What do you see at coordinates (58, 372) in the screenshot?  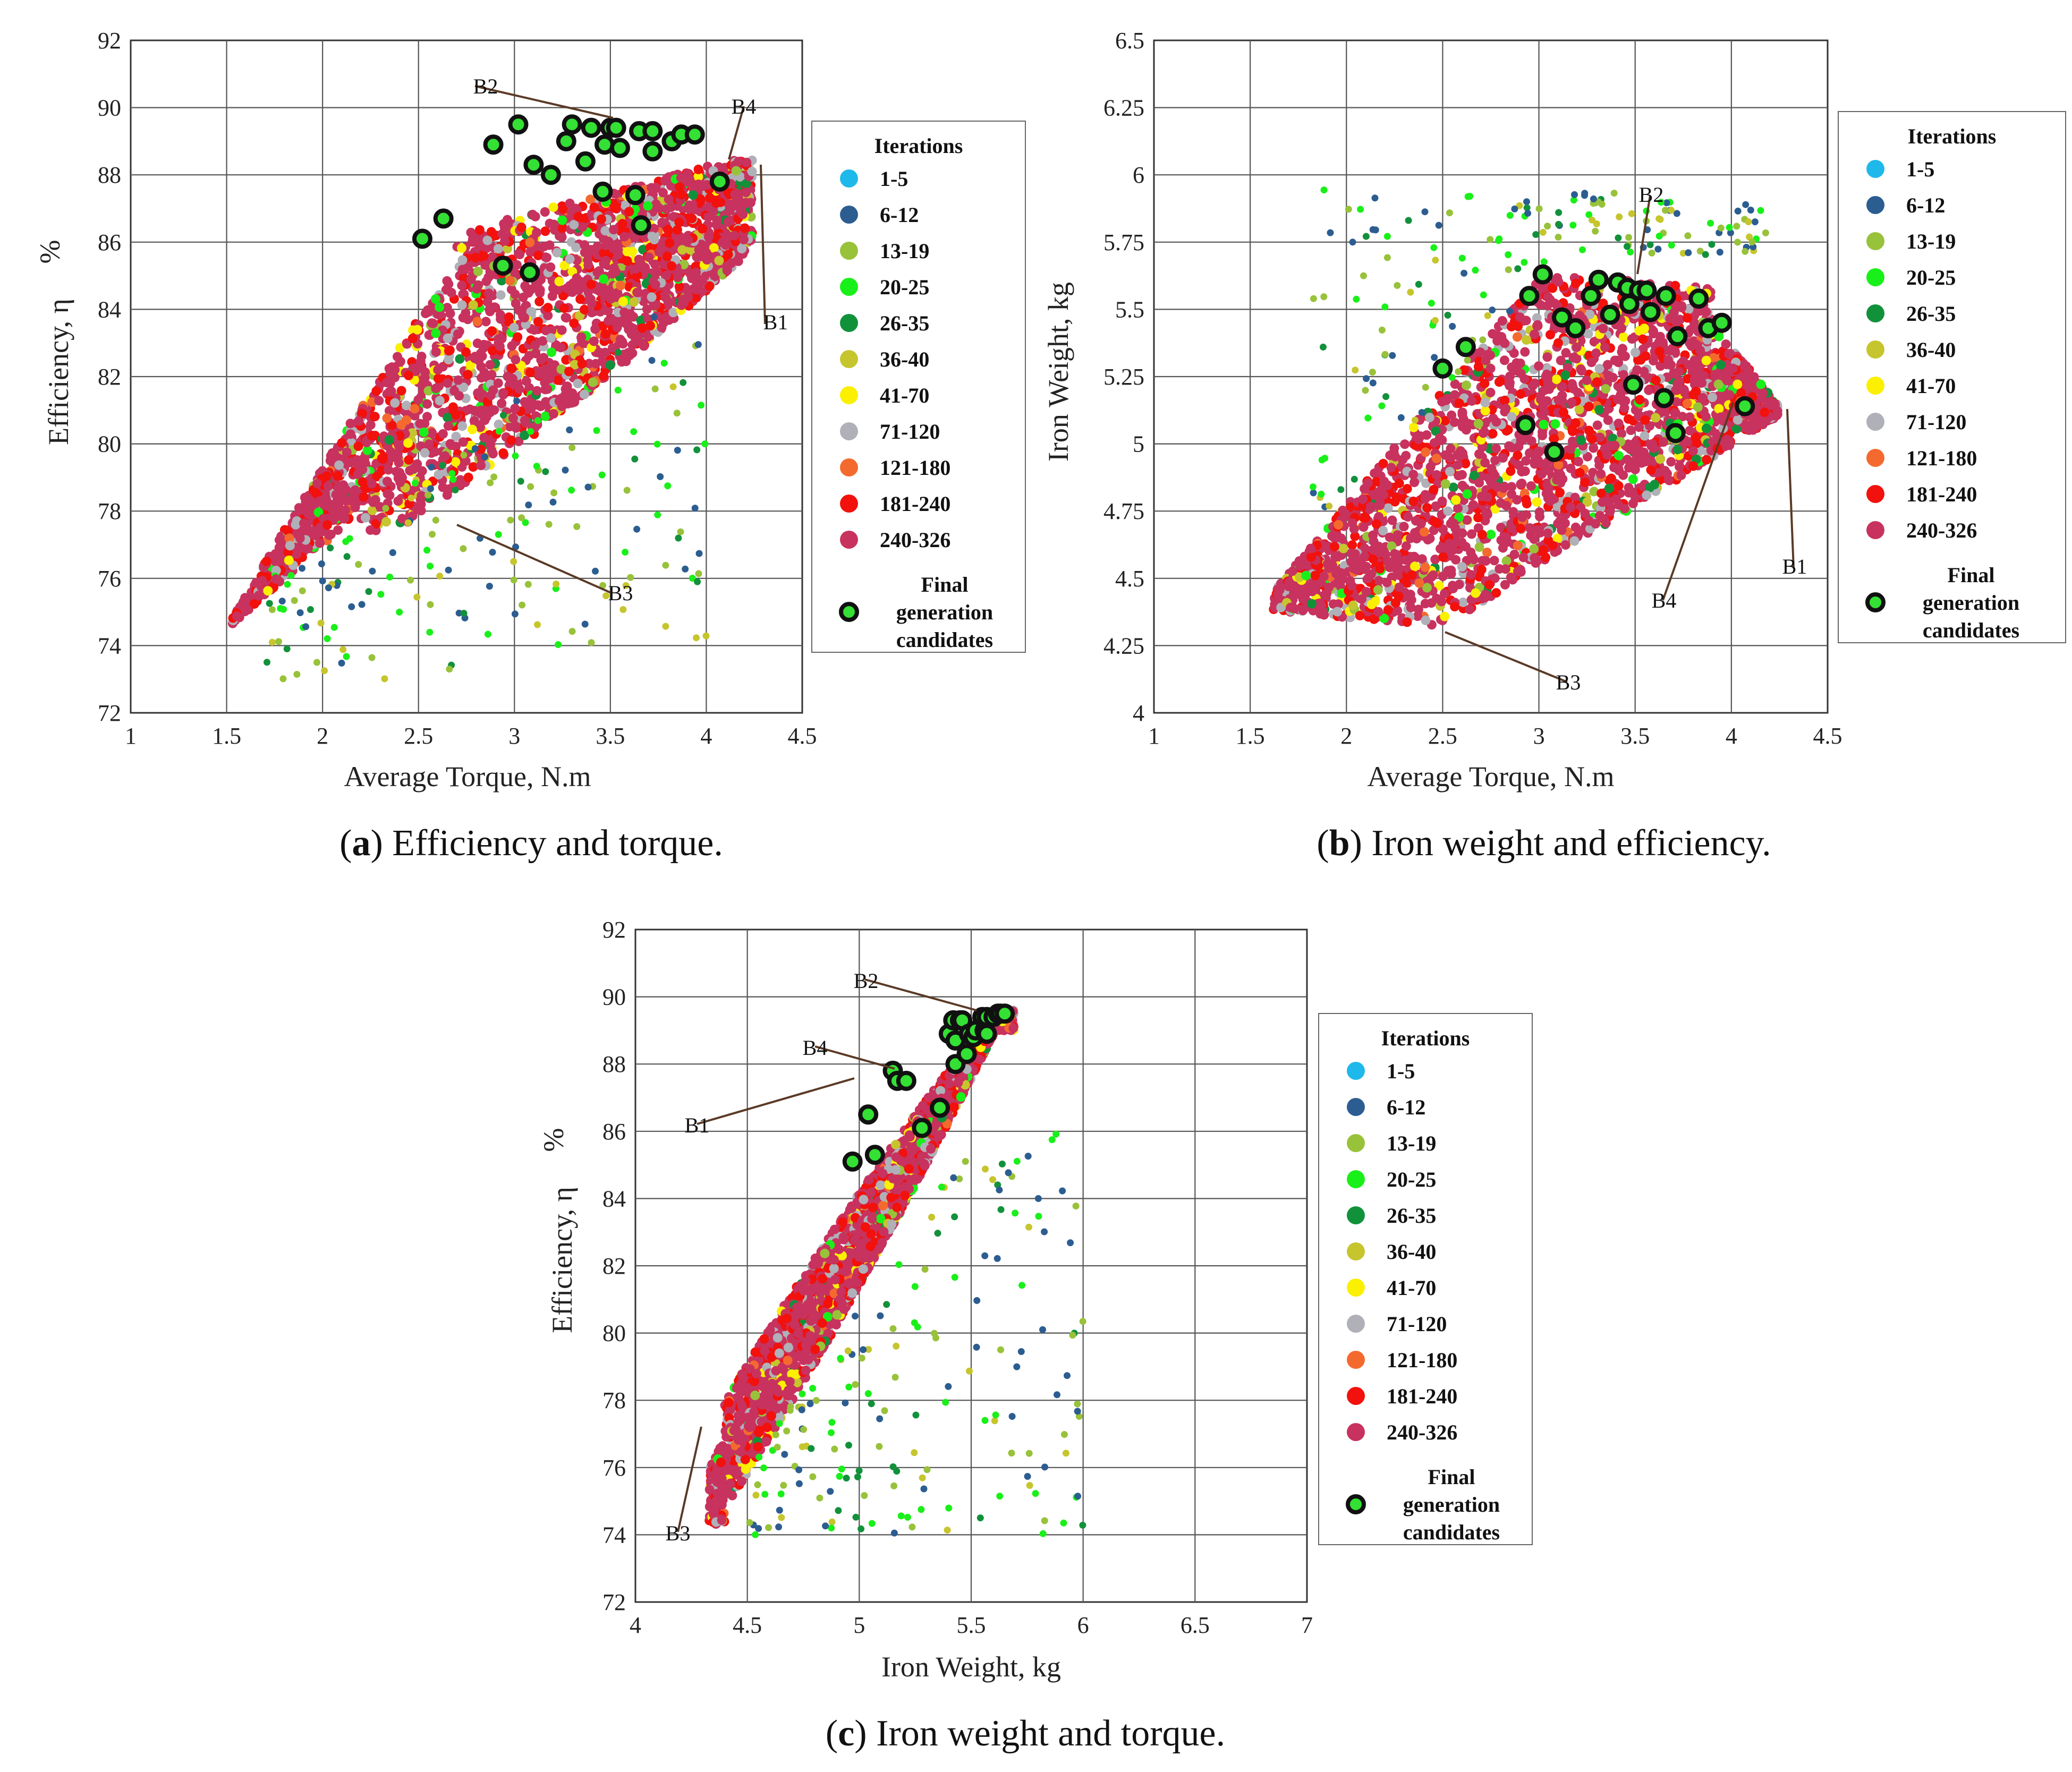 I see `y-axis-label: Efficiency, η` at bounding box center [58, 372].